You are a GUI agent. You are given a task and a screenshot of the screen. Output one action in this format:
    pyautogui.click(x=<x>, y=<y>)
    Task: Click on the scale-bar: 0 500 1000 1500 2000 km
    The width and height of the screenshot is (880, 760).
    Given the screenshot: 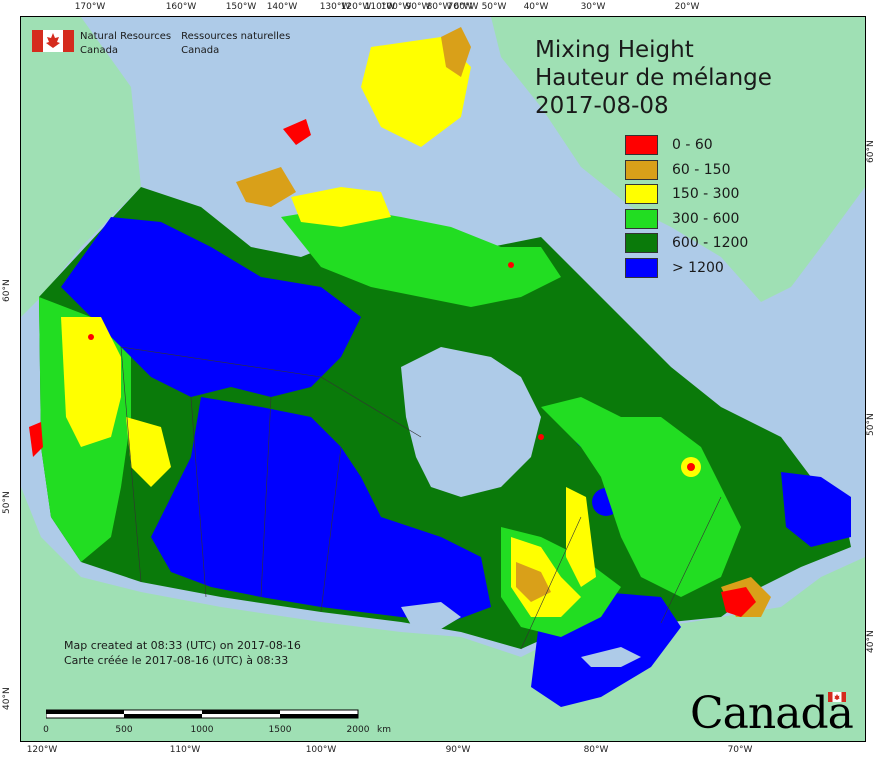 What is the action you would take?
    pyautogui.click(x=217, y=720)
    